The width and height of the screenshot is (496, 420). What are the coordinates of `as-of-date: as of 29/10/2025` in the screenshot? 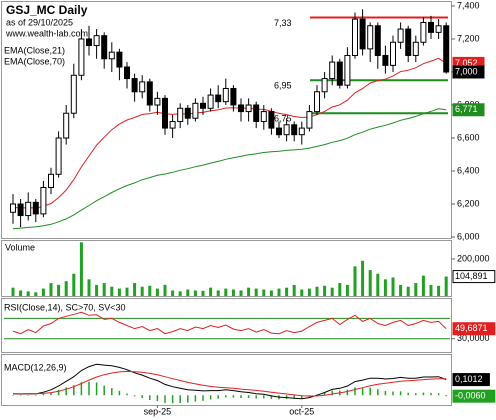 It's located at (39, 22).